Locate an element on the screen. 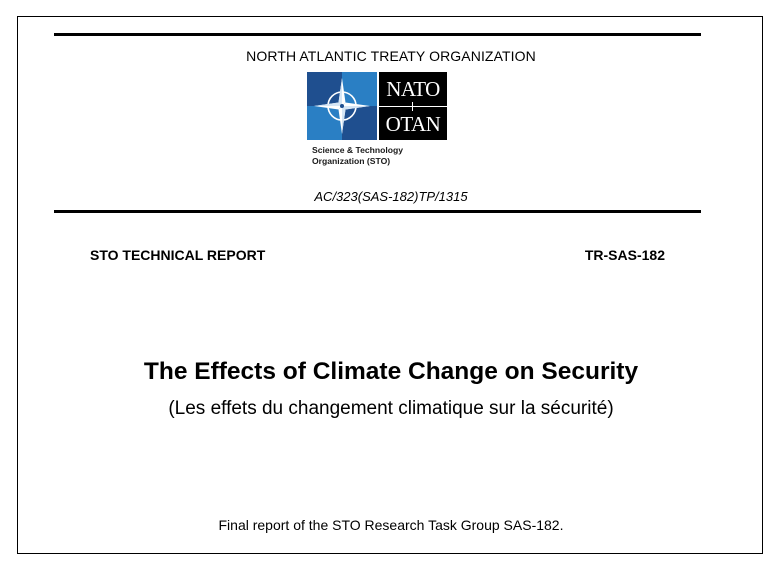  nato-otan-wordmark: NATO OTAN is located at coordinates (413, 106).